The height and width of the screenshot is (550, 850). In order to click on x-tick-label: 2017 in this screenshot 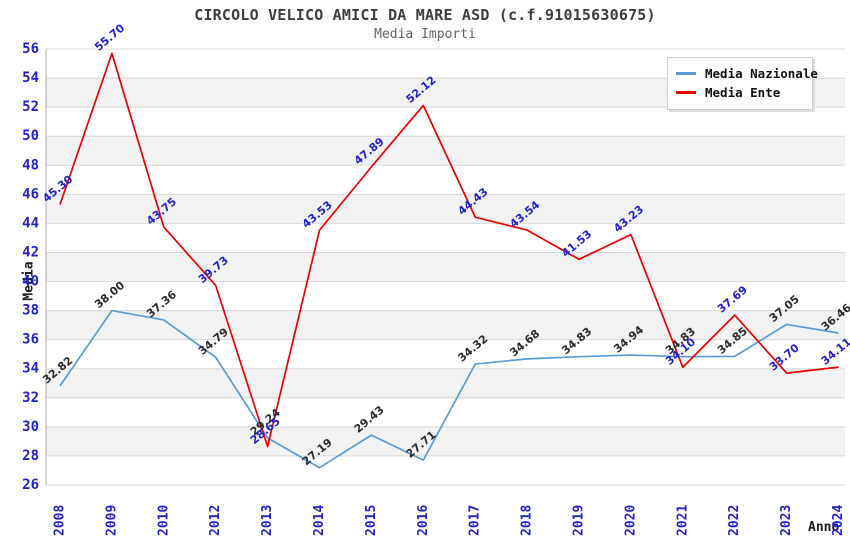, I will do `click(475, 520)`.